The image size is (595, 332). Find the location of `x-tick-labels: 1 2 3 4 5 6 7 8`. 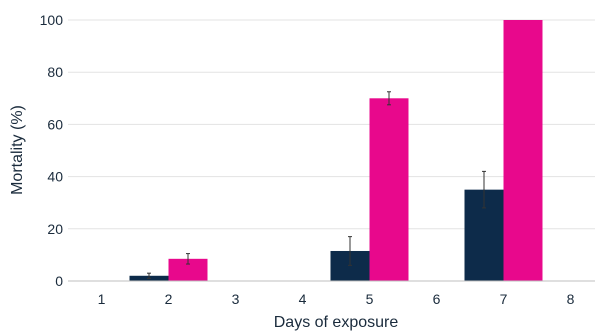

x-tick-labels: 1 2 3 4 5 6 7 8 is located at coordinates (336, 299).